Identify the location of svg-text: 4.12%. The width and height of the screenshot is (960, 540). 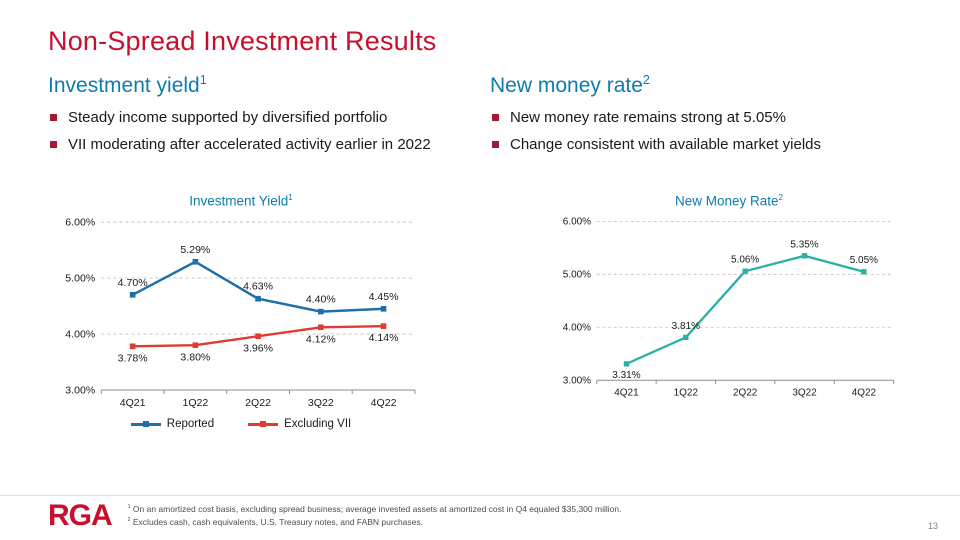
(321, 339).